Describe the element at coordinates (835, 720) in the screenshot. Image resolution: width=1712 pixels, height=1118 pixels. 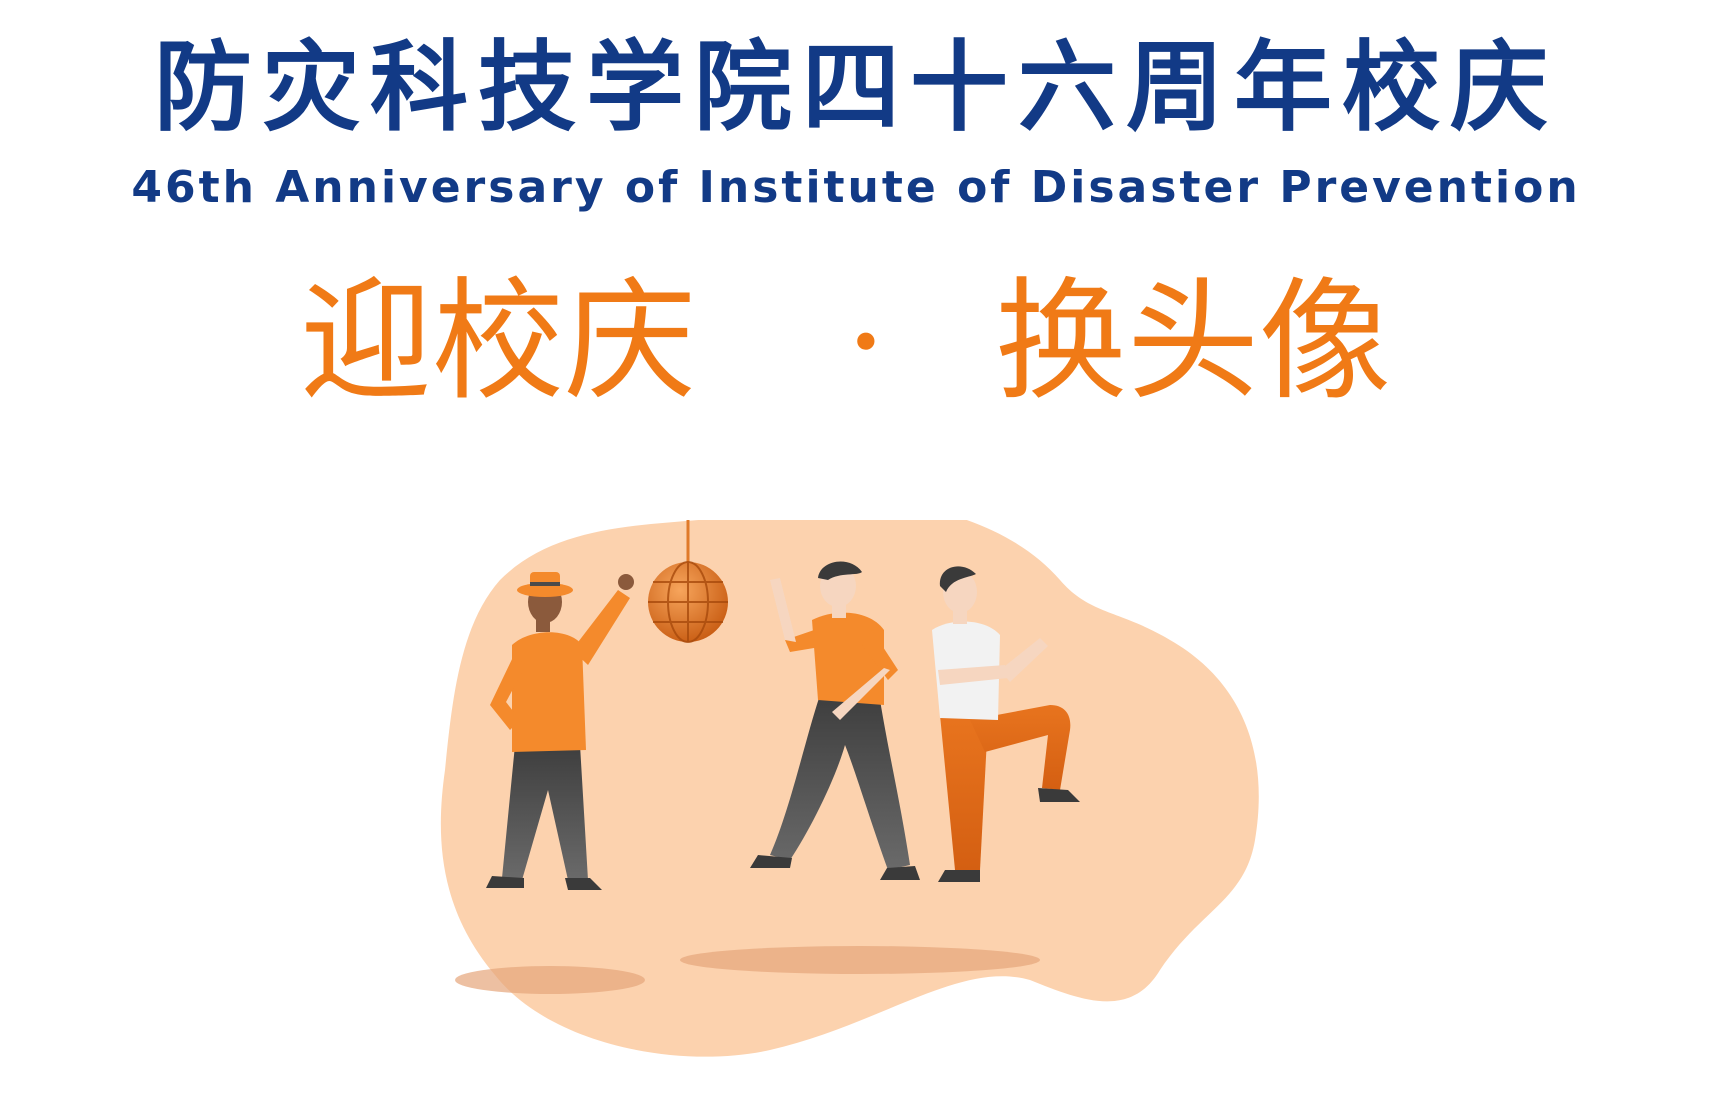
I see `dancer-middle` at that location.